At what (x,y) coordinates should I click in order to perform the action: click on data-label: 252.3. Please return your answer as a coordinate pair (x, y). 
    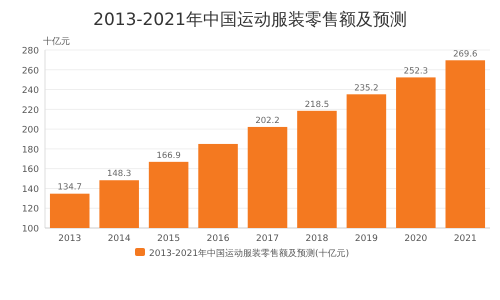
    Looking at the image, I should click on (416, 71).